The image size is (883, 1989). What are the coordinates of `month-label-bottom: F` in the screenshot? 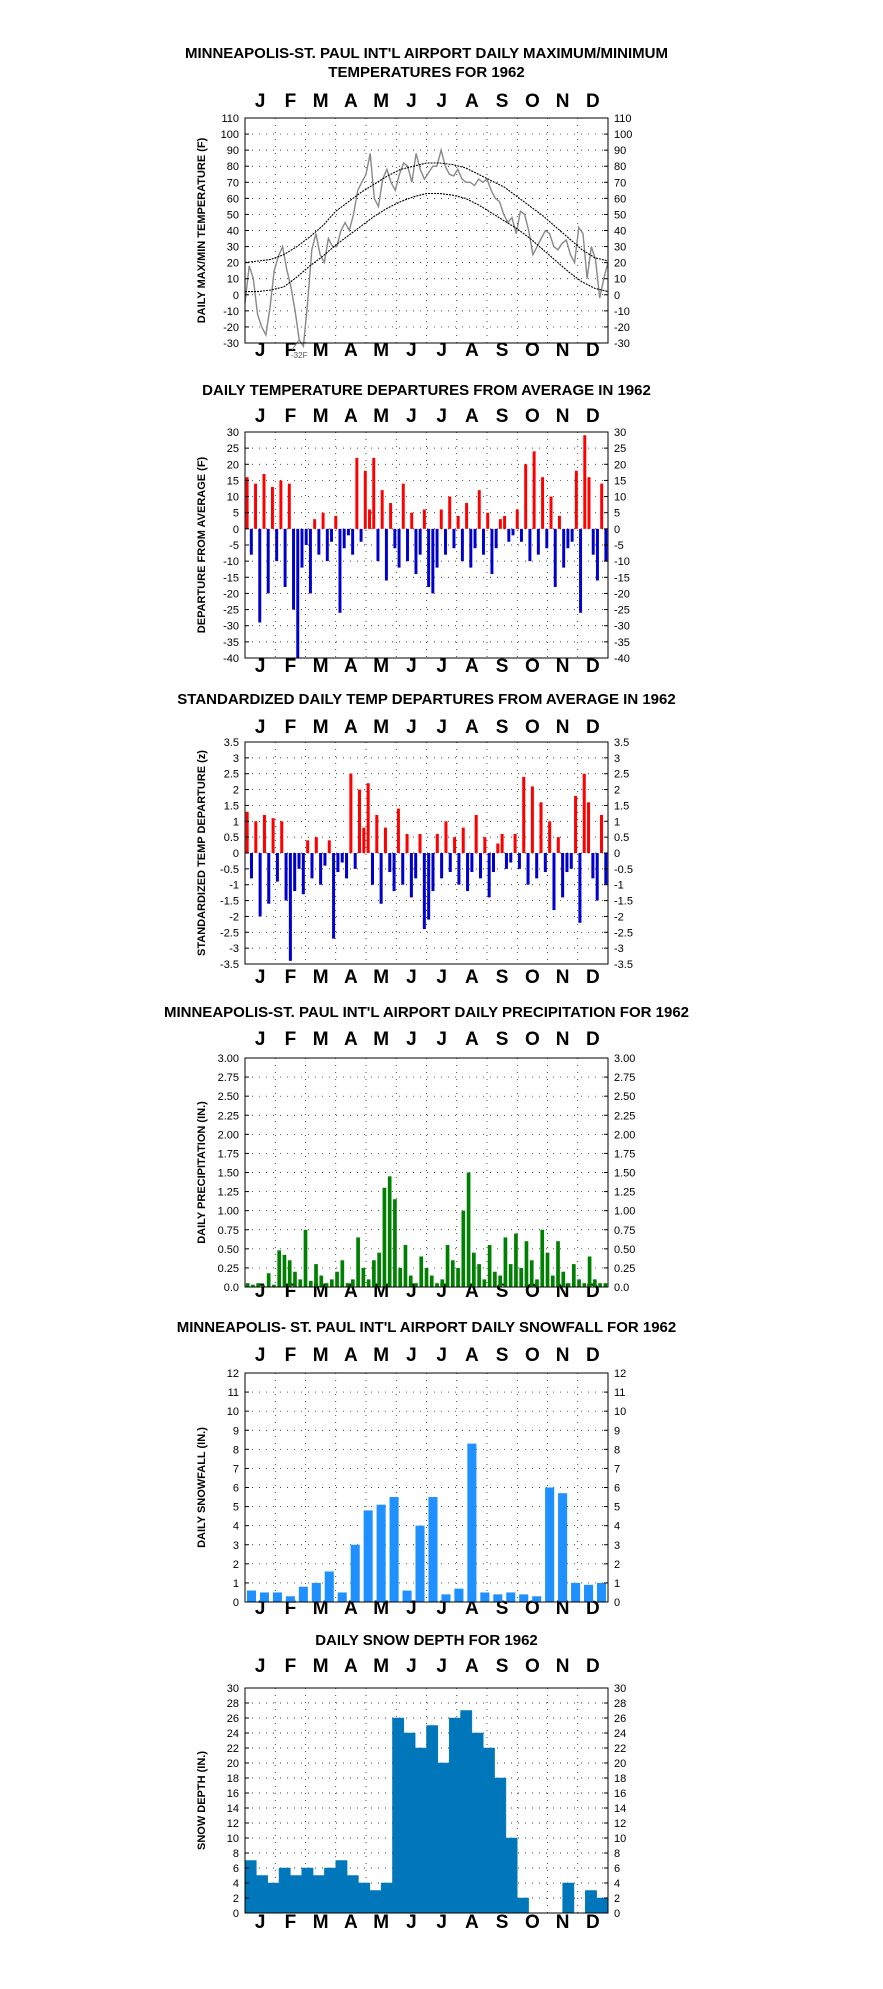 It's located at (291, 1922).